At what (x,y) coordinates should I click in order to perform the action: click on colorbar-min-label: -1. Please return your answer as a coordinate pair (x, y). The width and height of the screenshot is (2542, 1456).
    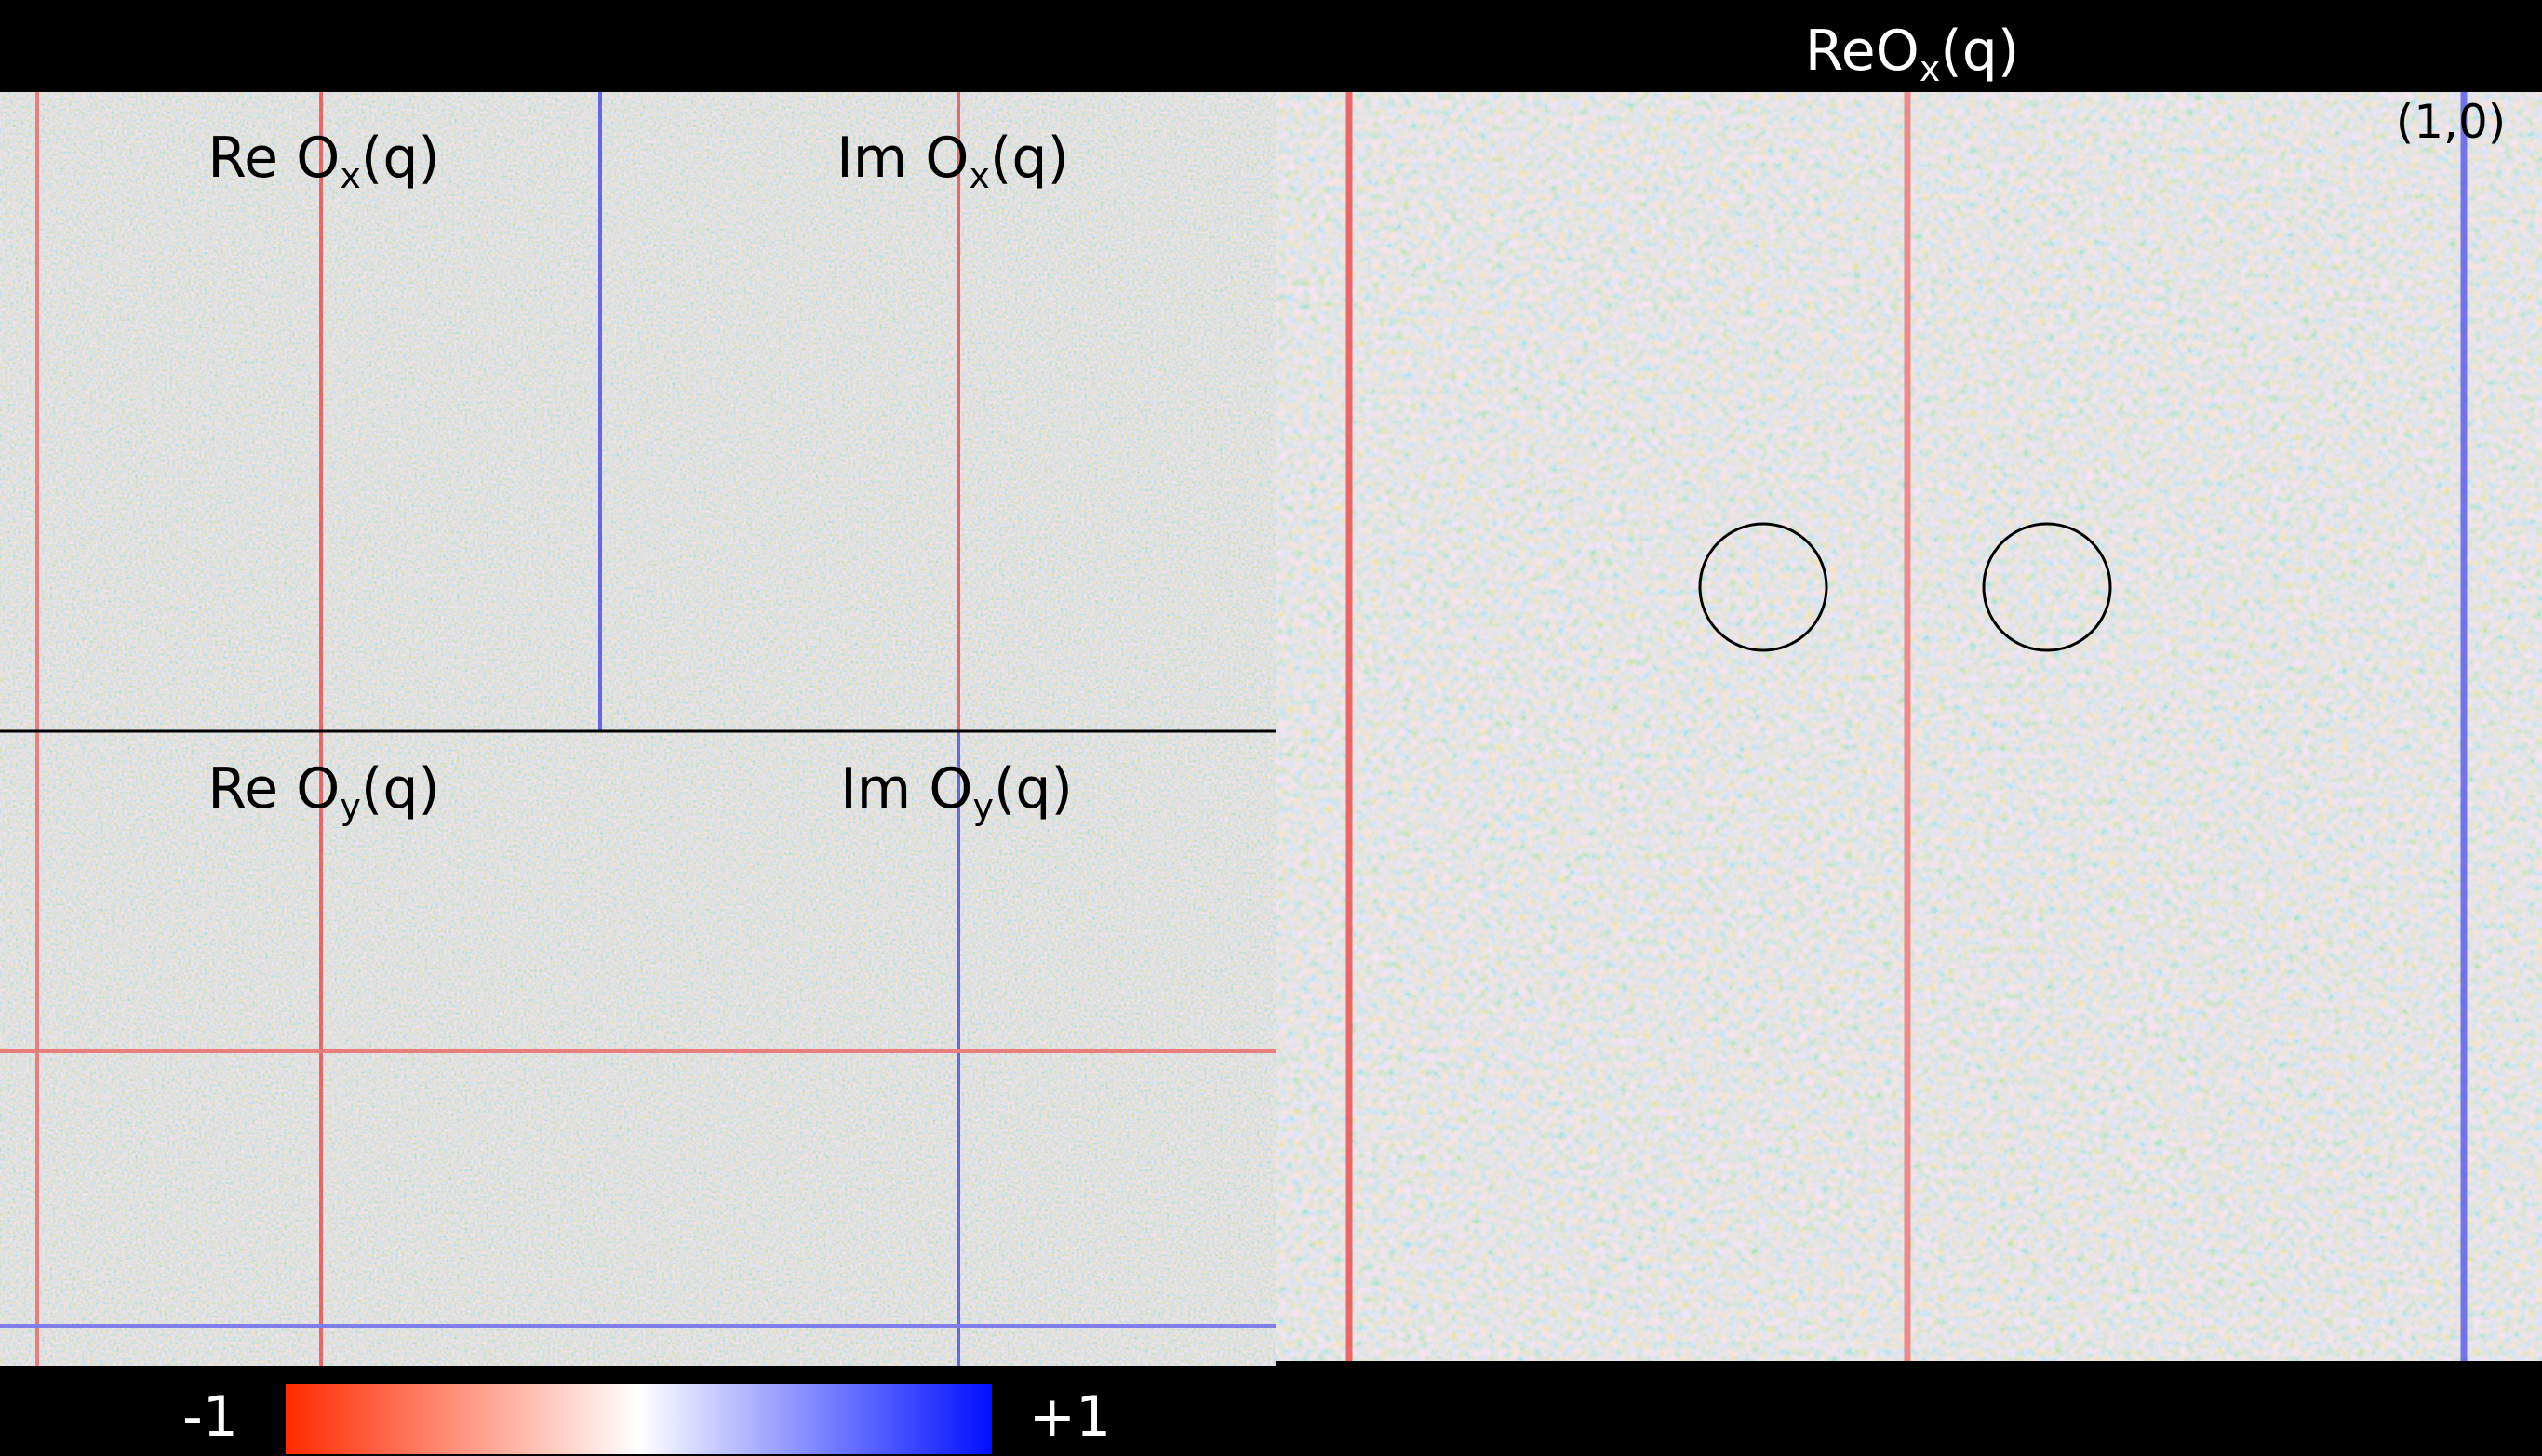
    Looking at the image, I should click on (210, 1416).